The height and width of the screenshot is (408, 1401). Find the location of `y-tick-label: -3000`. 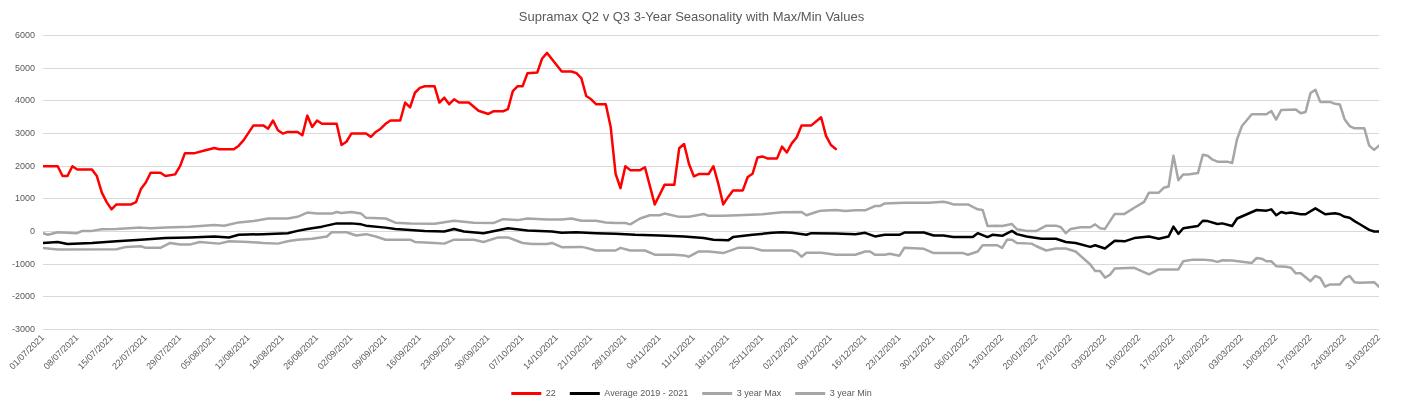

y-tick-label: -3000 is located at coordinates (23, 329).